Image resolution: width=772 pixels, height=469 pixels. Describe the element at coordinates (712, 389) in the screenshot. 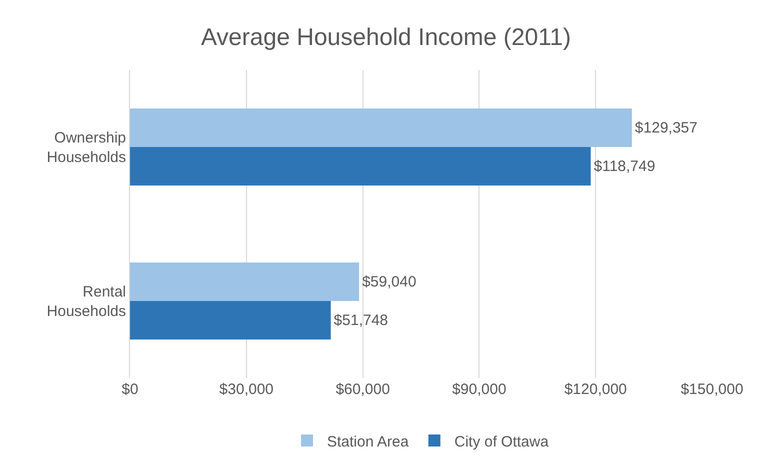

I see `x-tick-label: $150,000` at that location.